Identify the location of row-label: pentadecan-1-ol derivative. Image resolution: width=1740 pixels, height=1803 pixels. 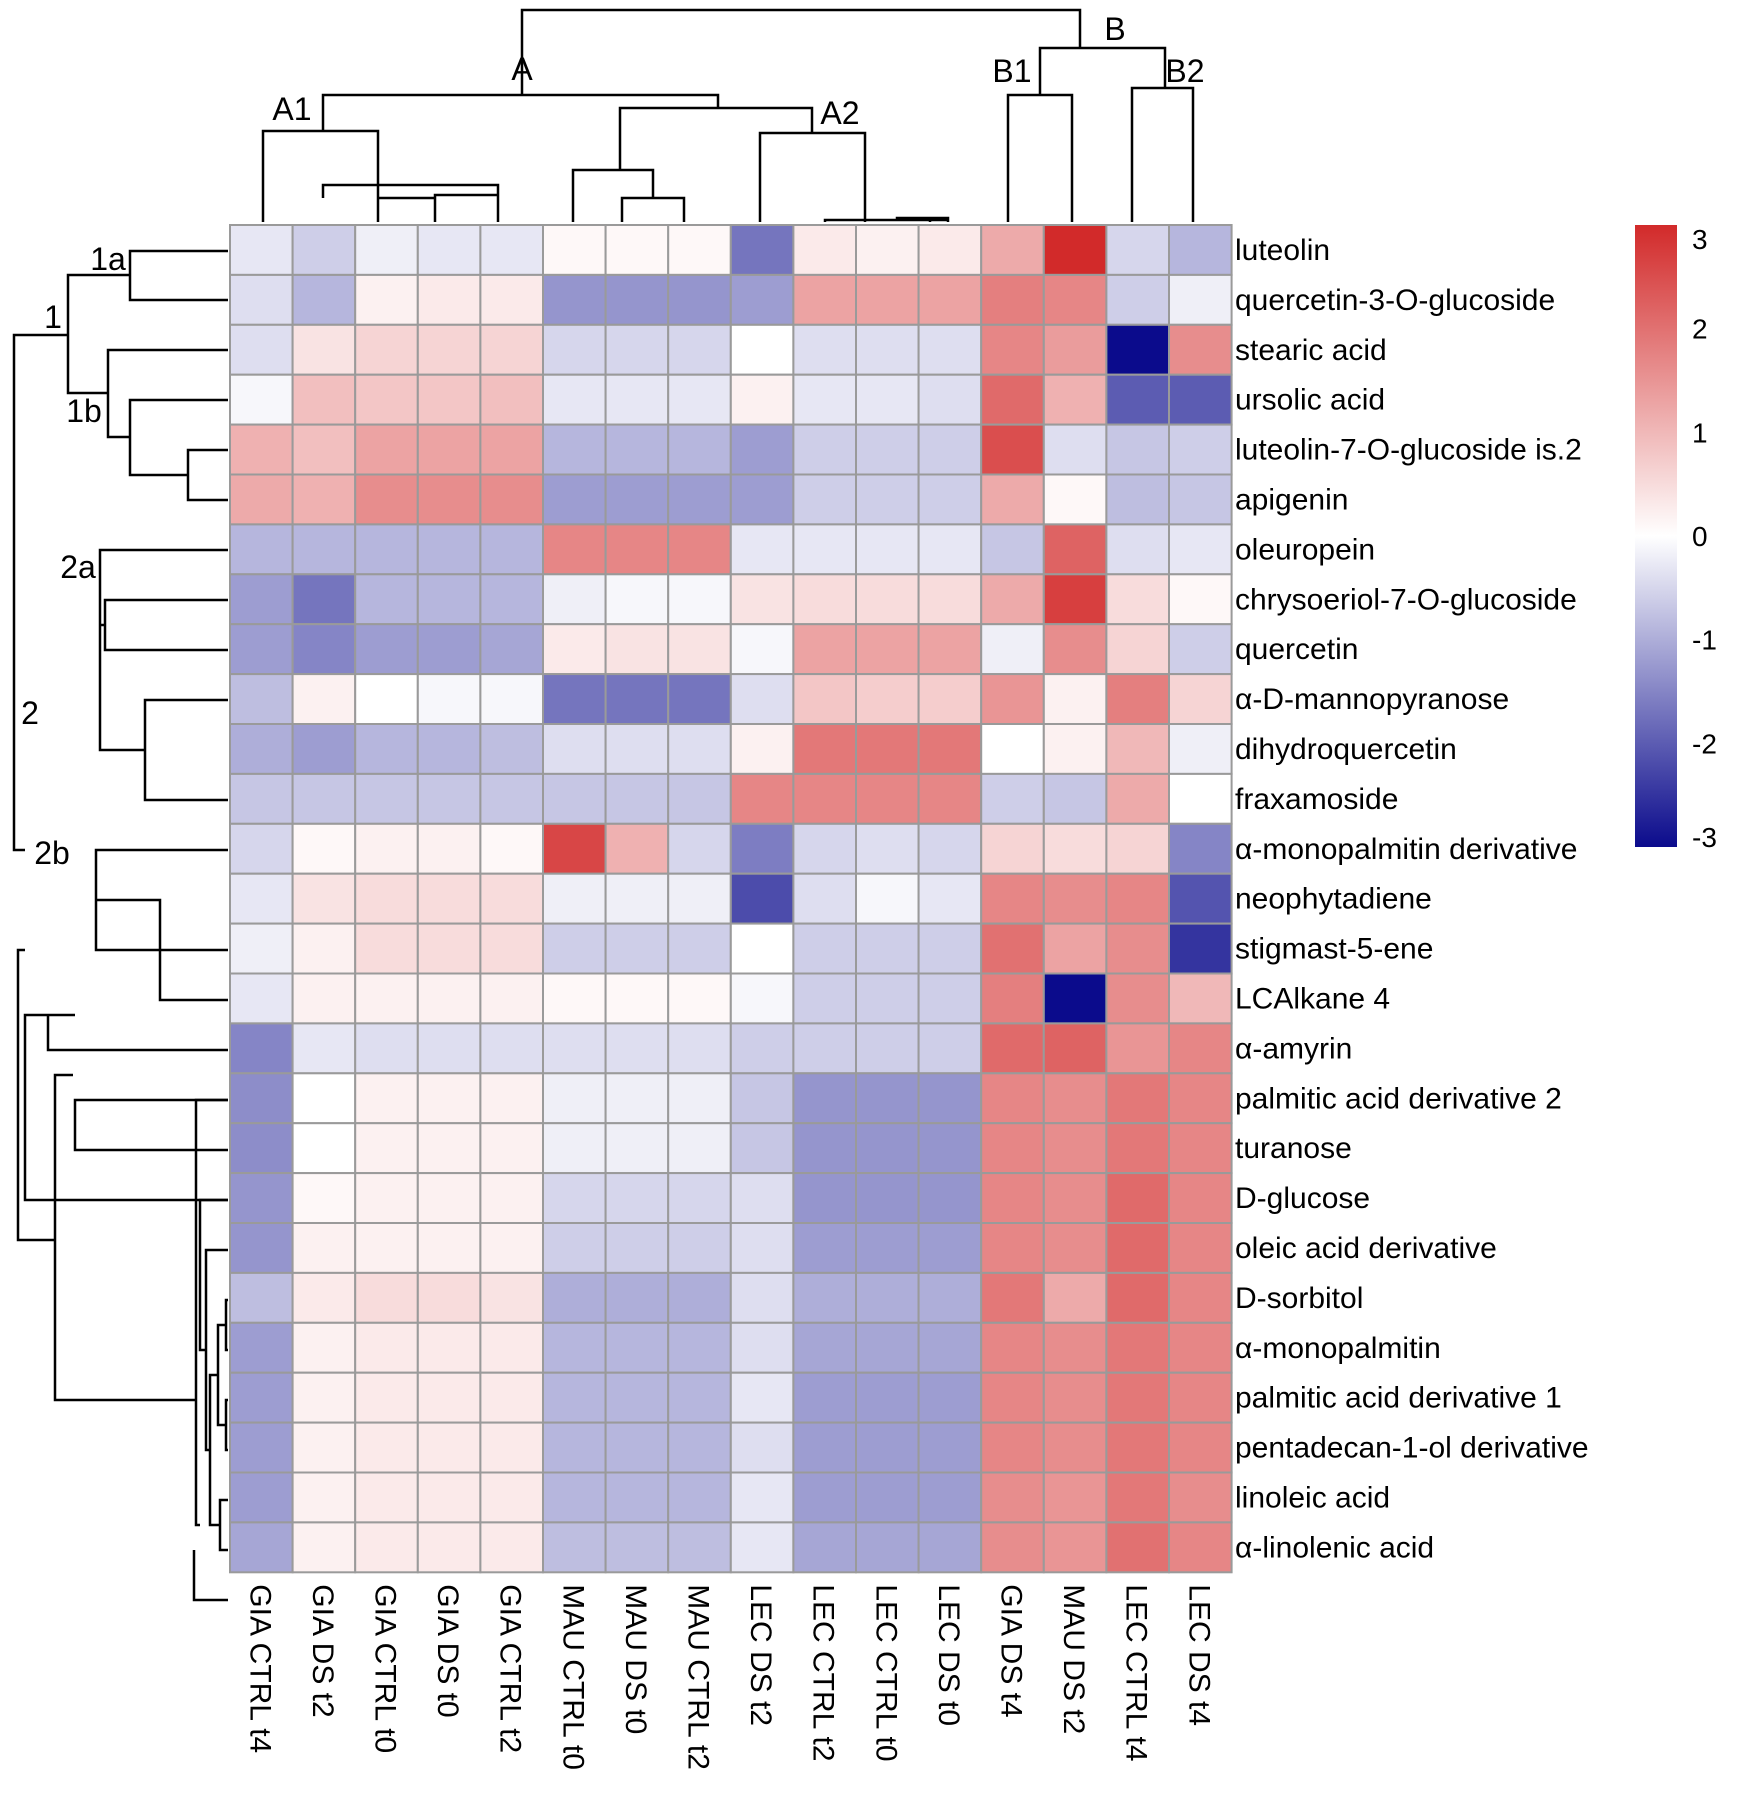
(1412, 1448).